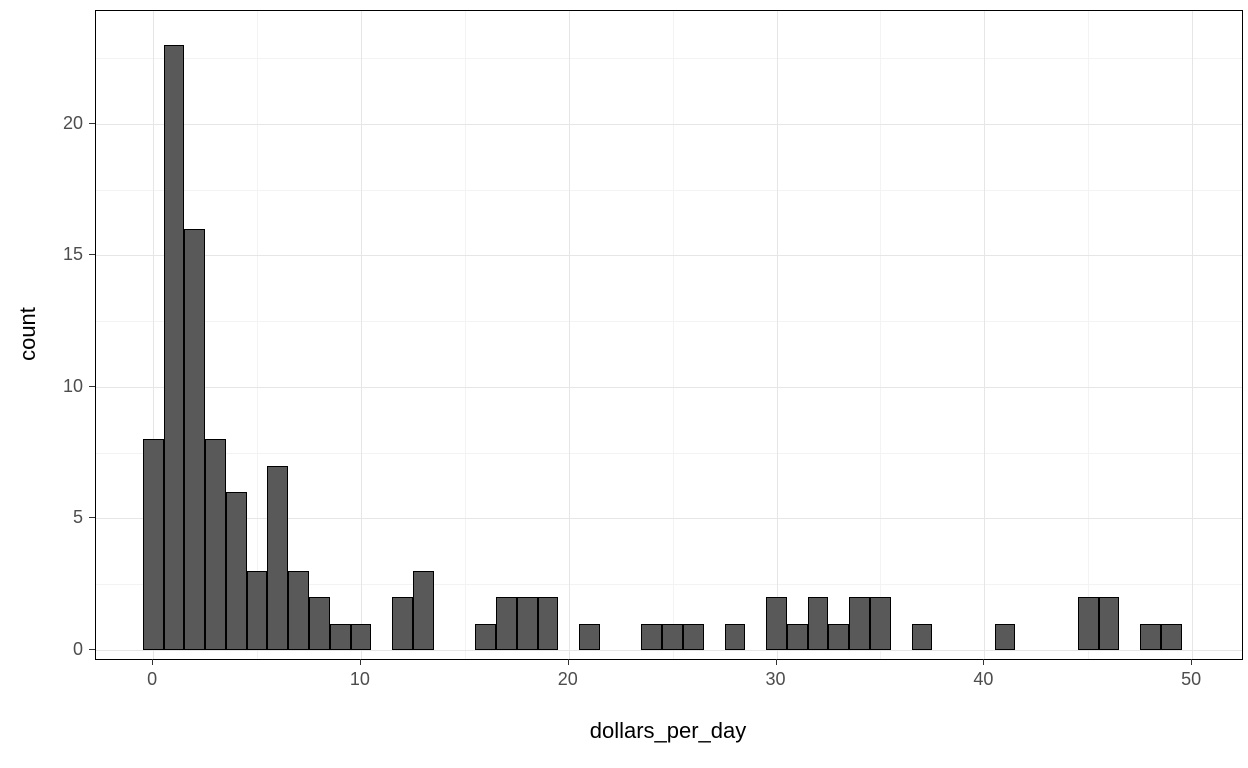  What do you see at coordinates (775, 679) in the screenshot?
I see `x-tick-label: 30` at bounding box center [775, 679].